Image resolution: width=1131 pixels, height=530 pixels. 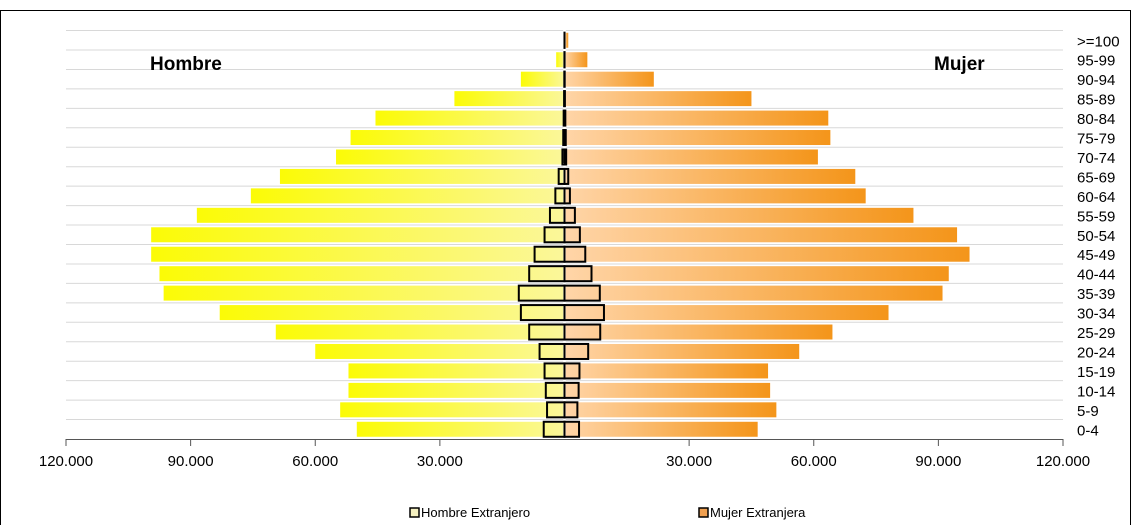 I want to click on age-label: 20-24, so click(x=1096, y=352).